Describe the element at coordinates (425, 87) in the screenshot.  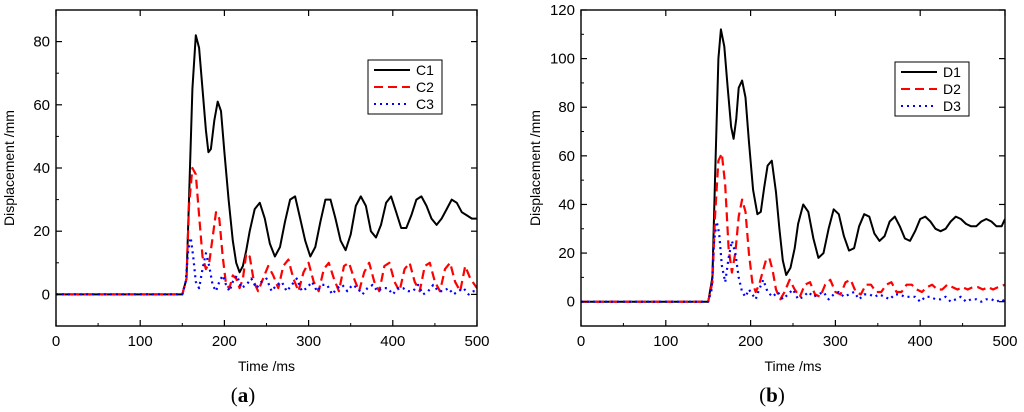
I see `legend-label-C2: C2` at that location.